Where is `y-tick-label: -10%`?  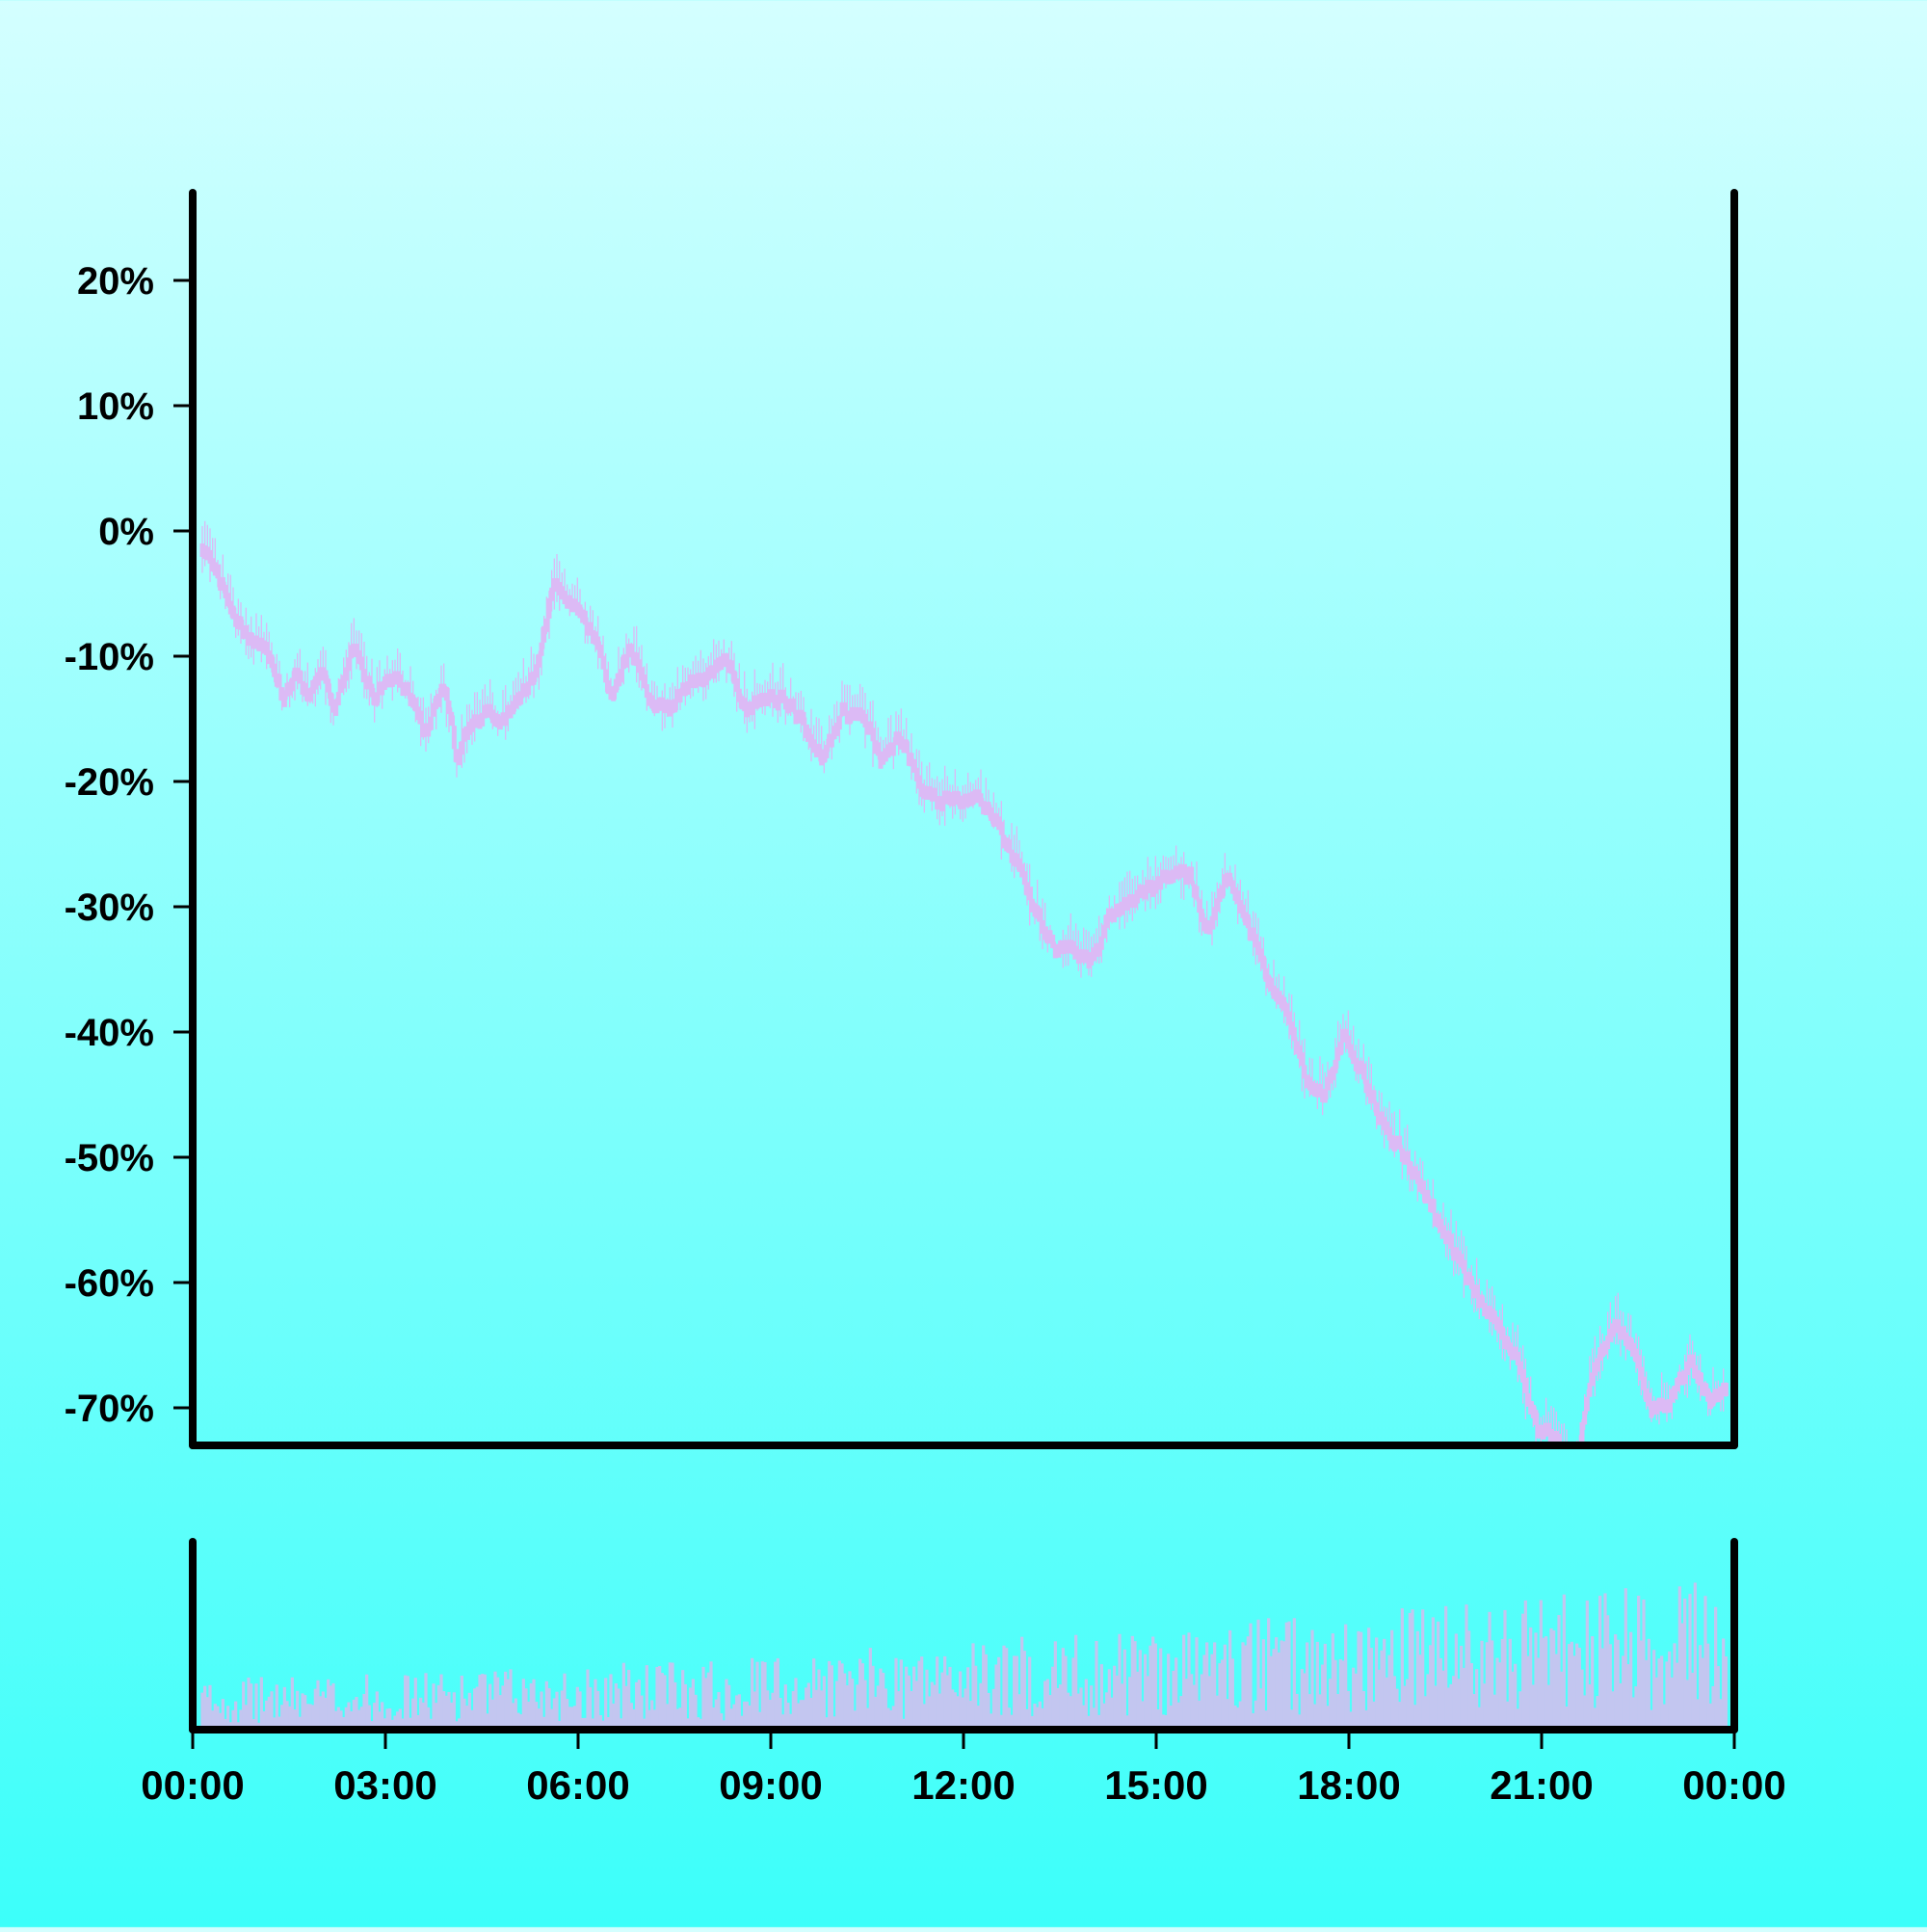 y-tick-label: -10% is located at coordinates (109, 657).